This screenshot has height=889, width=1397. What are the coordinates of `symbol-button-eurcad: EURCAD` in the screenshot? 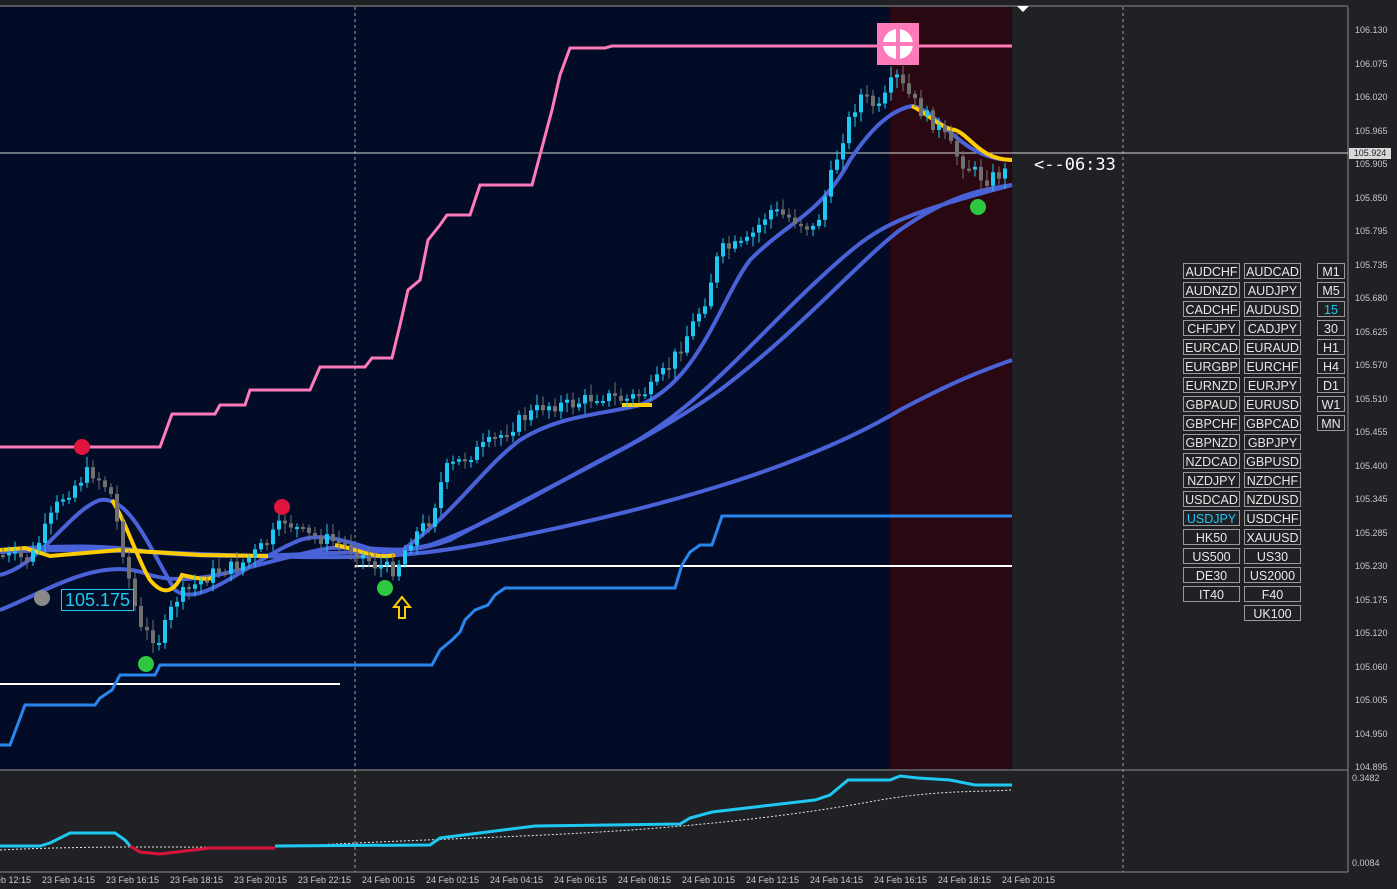 It's located at (1211, 347).